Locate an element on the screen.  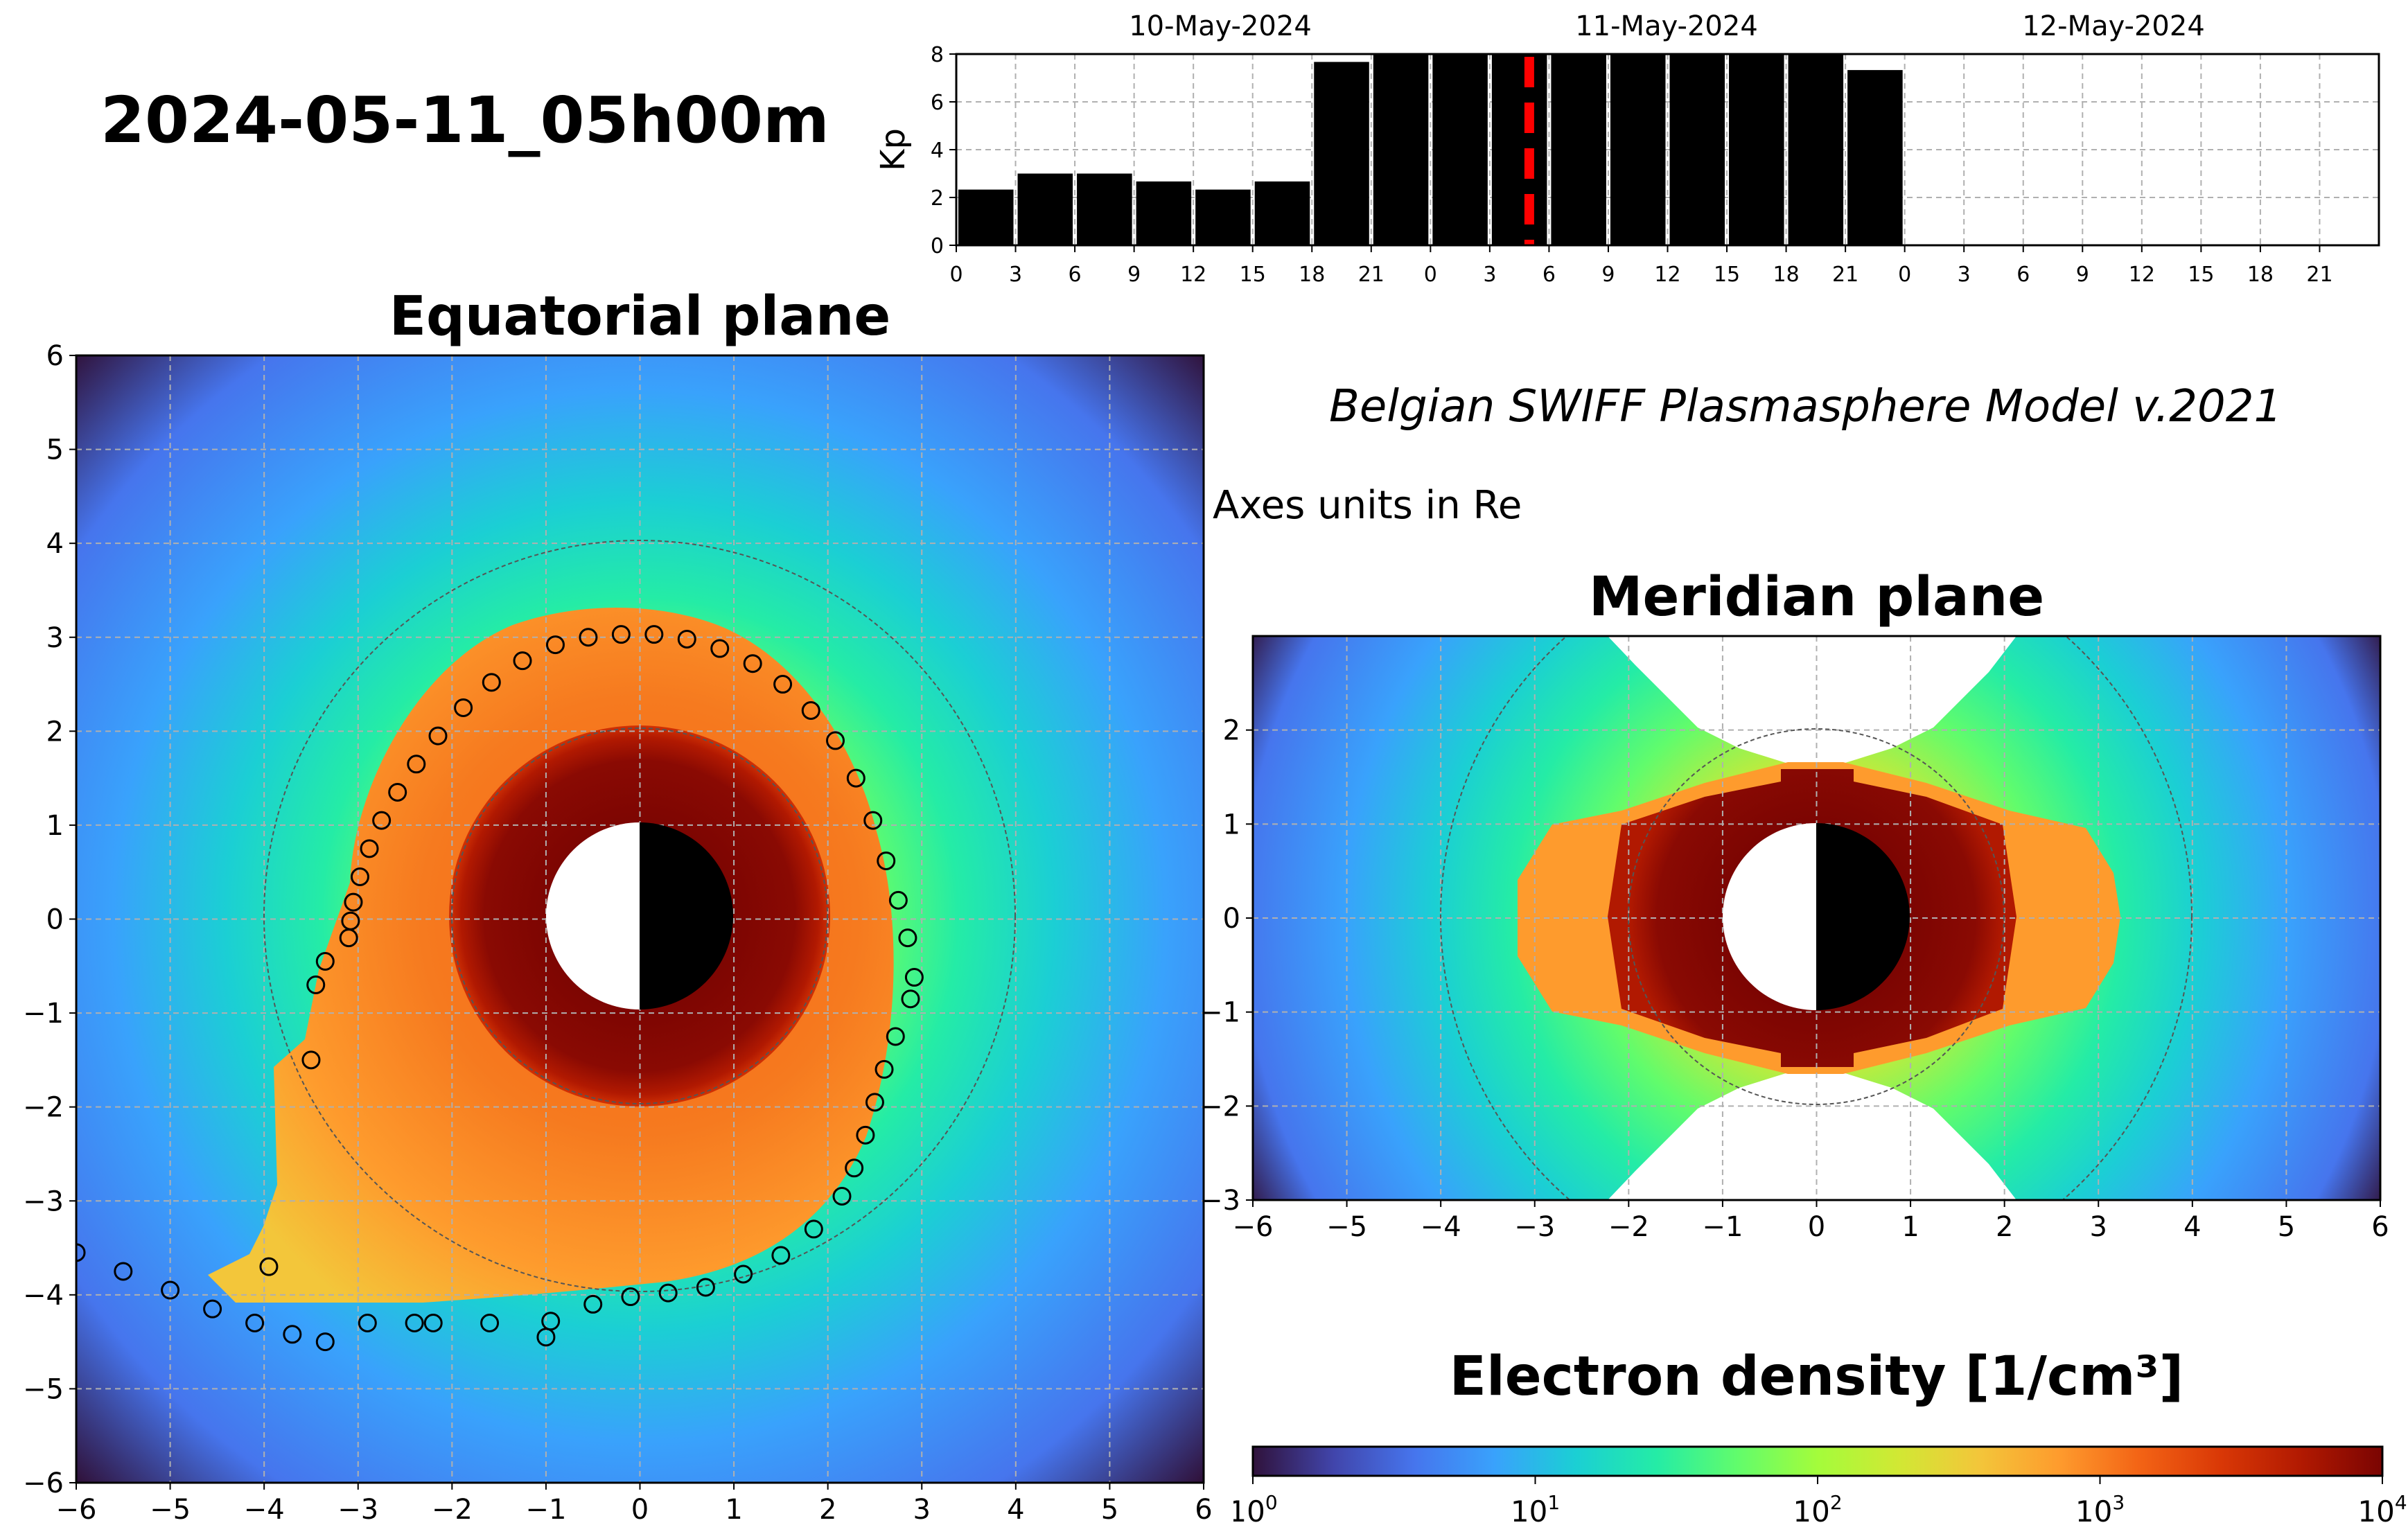
eq-y-tick-label: 3 is located at coordinates (55, 638).